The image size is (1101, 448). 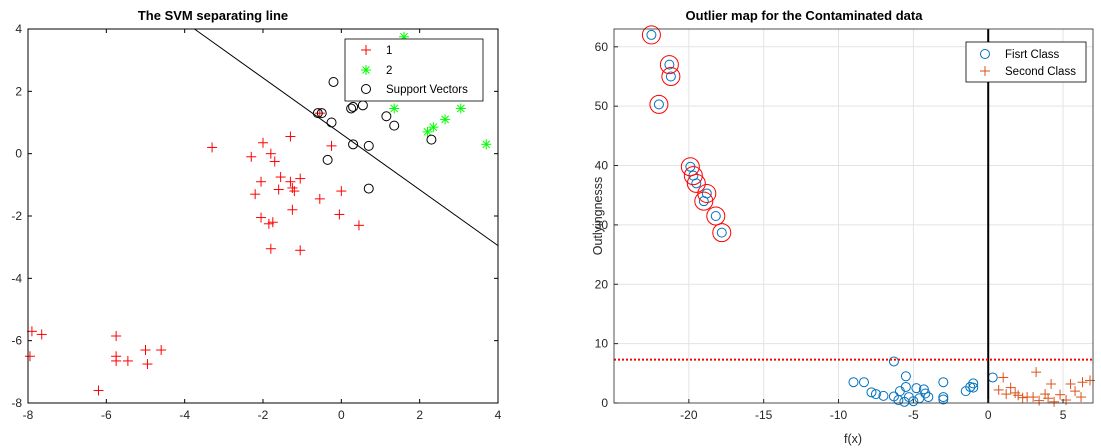 What do you see at coordinates (18, 29) in the screenshot?
I see `chart1-ytick-label: 4` at bounding box center [18, 29].